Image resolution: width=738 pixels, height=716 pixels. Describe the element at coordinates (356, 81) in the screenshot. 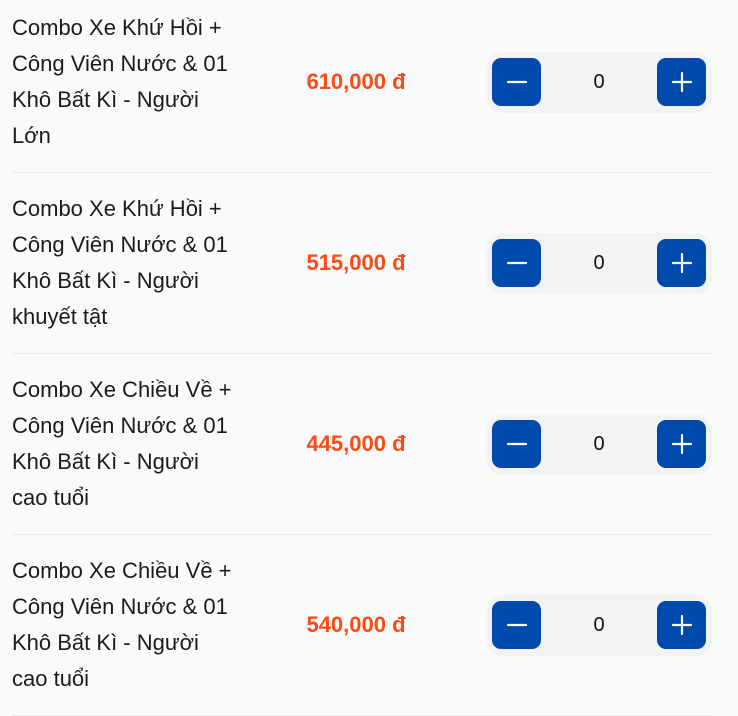

I see `ticket-price: 610,000 đ` at that location.